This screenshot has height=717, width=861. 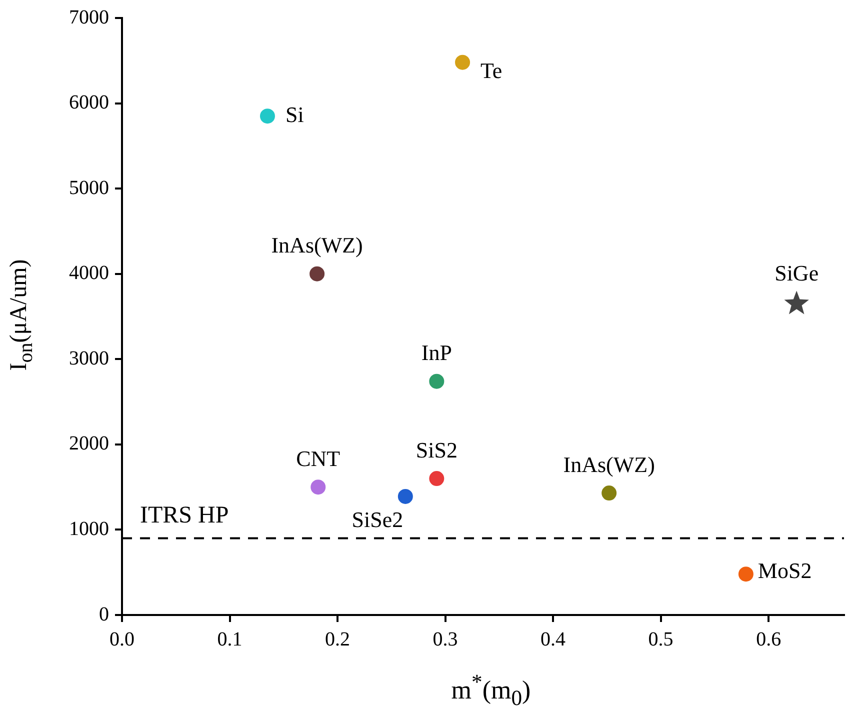 I want to click on series-label: Te, so click(x=491, y=71).